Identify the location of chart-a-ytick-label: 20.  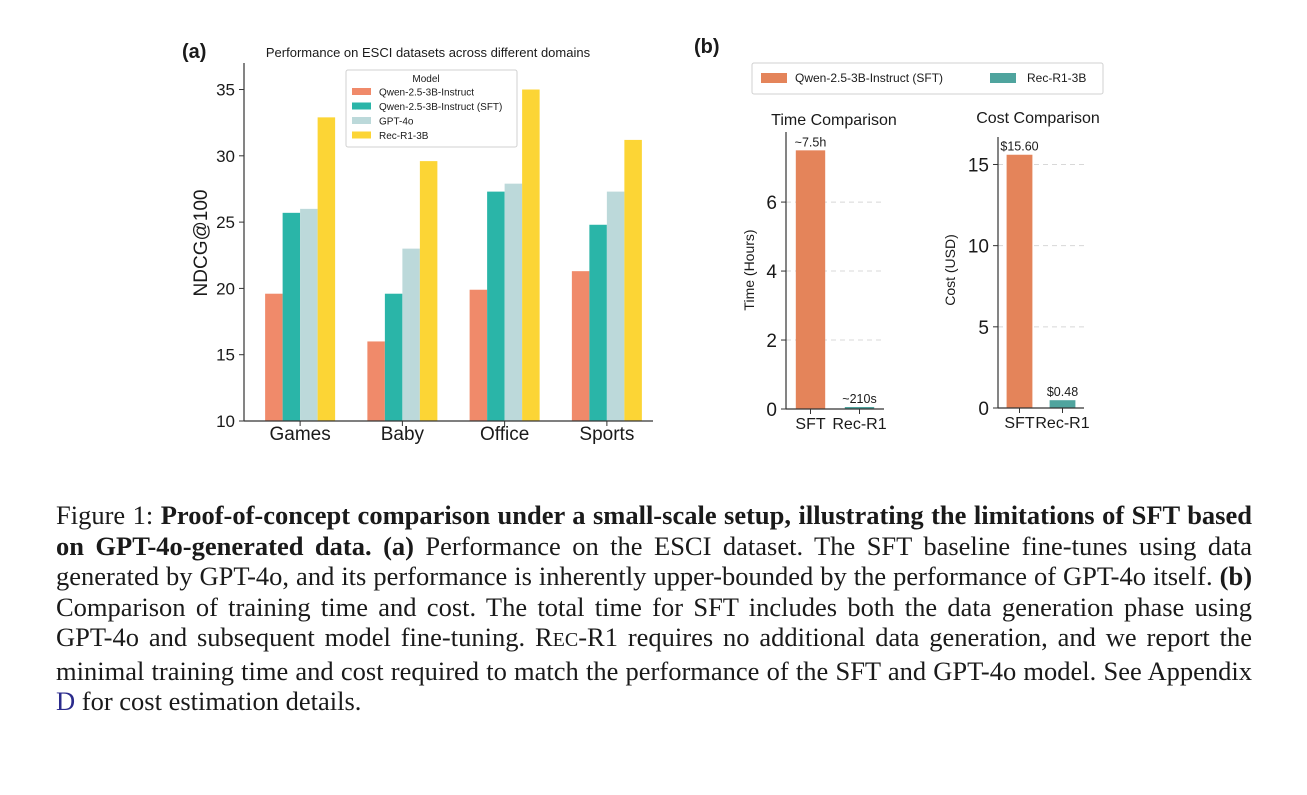
(225, 288).